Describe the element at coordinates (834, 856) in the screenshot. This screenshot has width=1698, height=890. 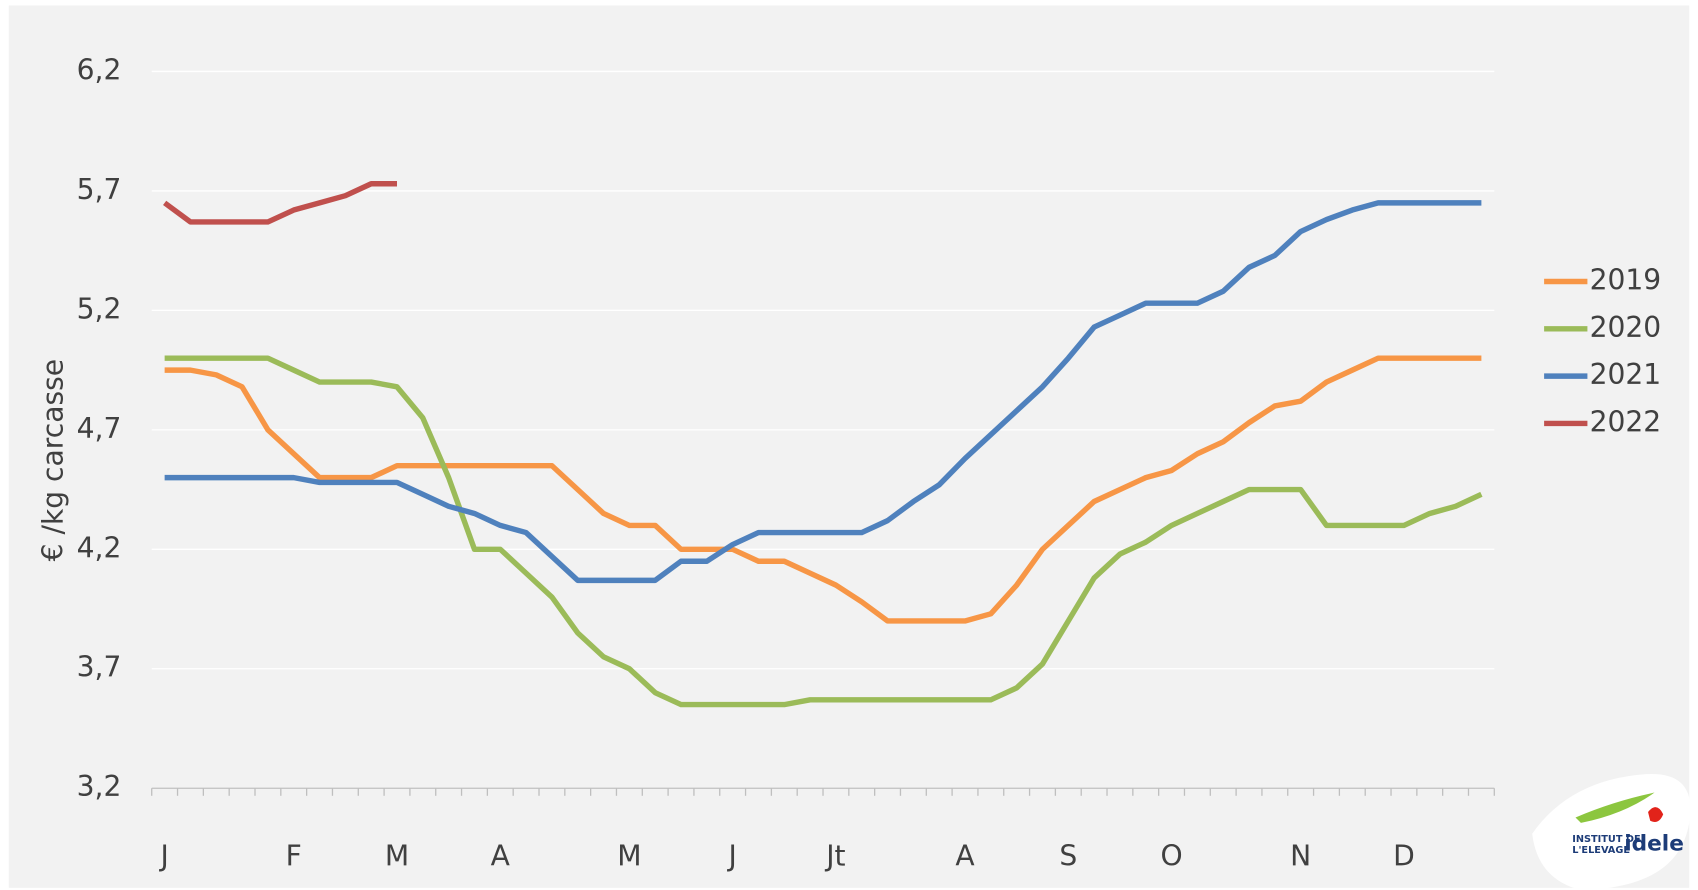
I see `x-tick-label: Jt` at that location.